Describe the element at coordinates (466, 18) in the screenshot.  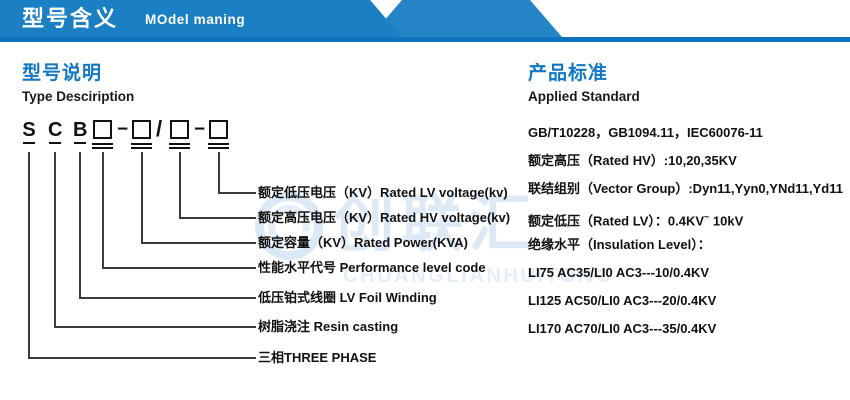
I see `header-banner-secondary` at that location.